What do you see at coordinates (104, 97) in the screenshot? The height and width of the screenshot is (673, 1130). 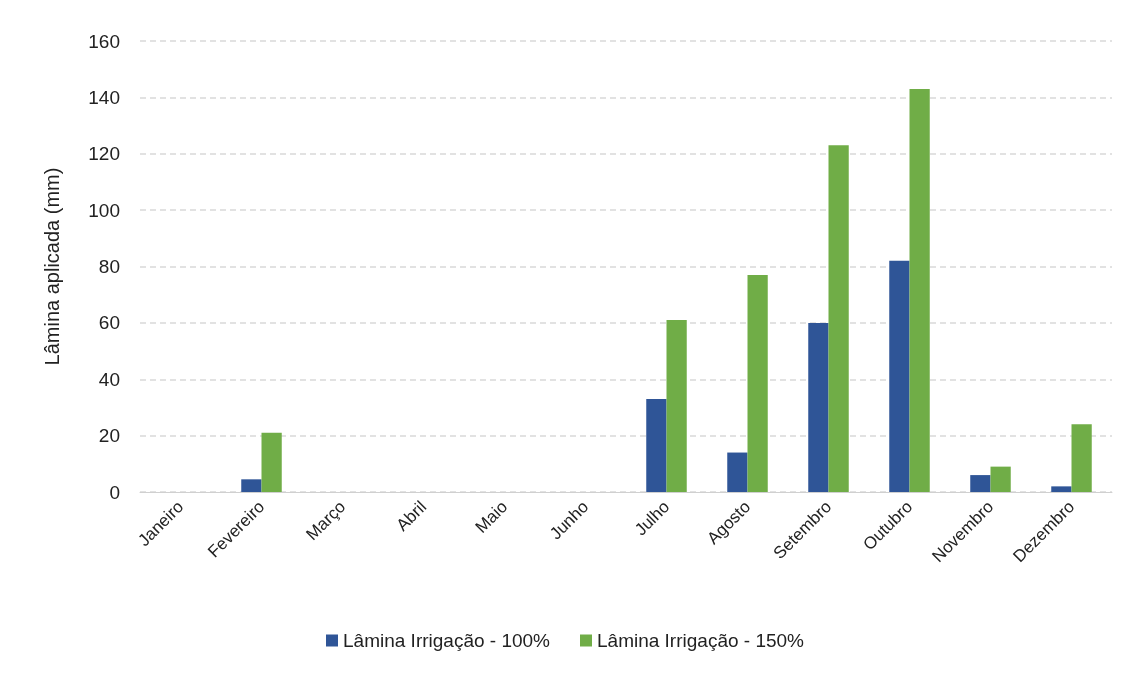 I see `y-tick-label: 140` at bounding box center [104, 97].